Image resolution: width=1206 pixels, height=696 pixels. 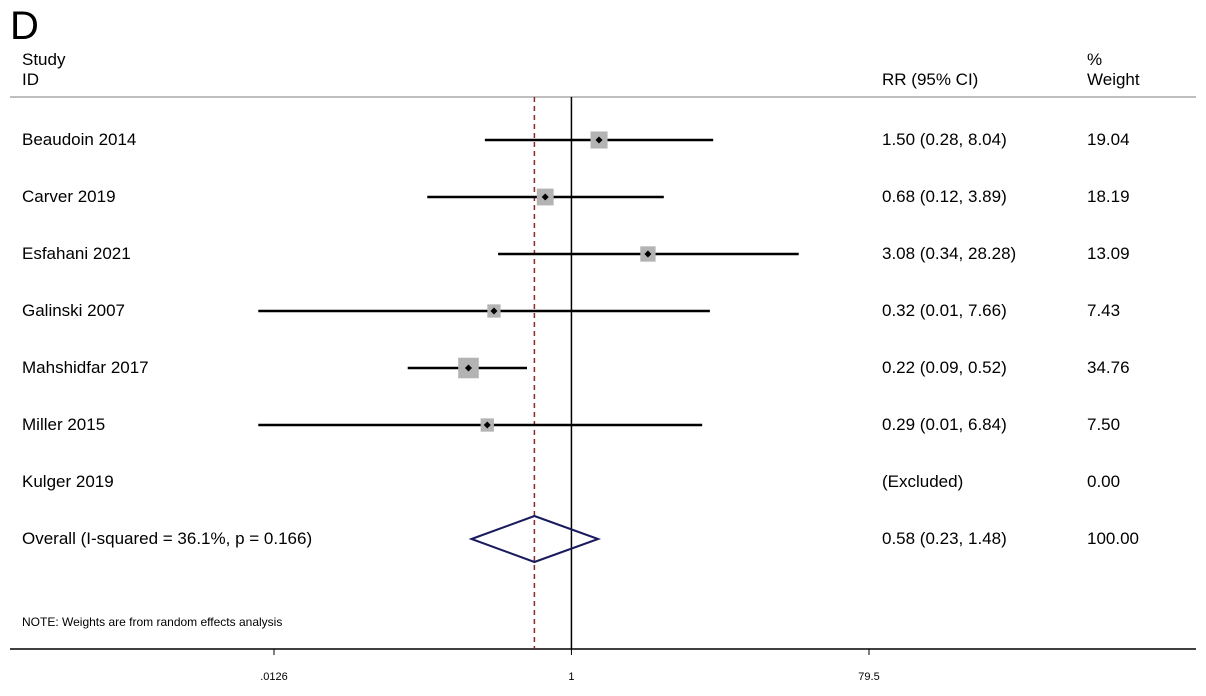 I want to click on study-weight-text: 34.76, so click(x=1108, y=367).